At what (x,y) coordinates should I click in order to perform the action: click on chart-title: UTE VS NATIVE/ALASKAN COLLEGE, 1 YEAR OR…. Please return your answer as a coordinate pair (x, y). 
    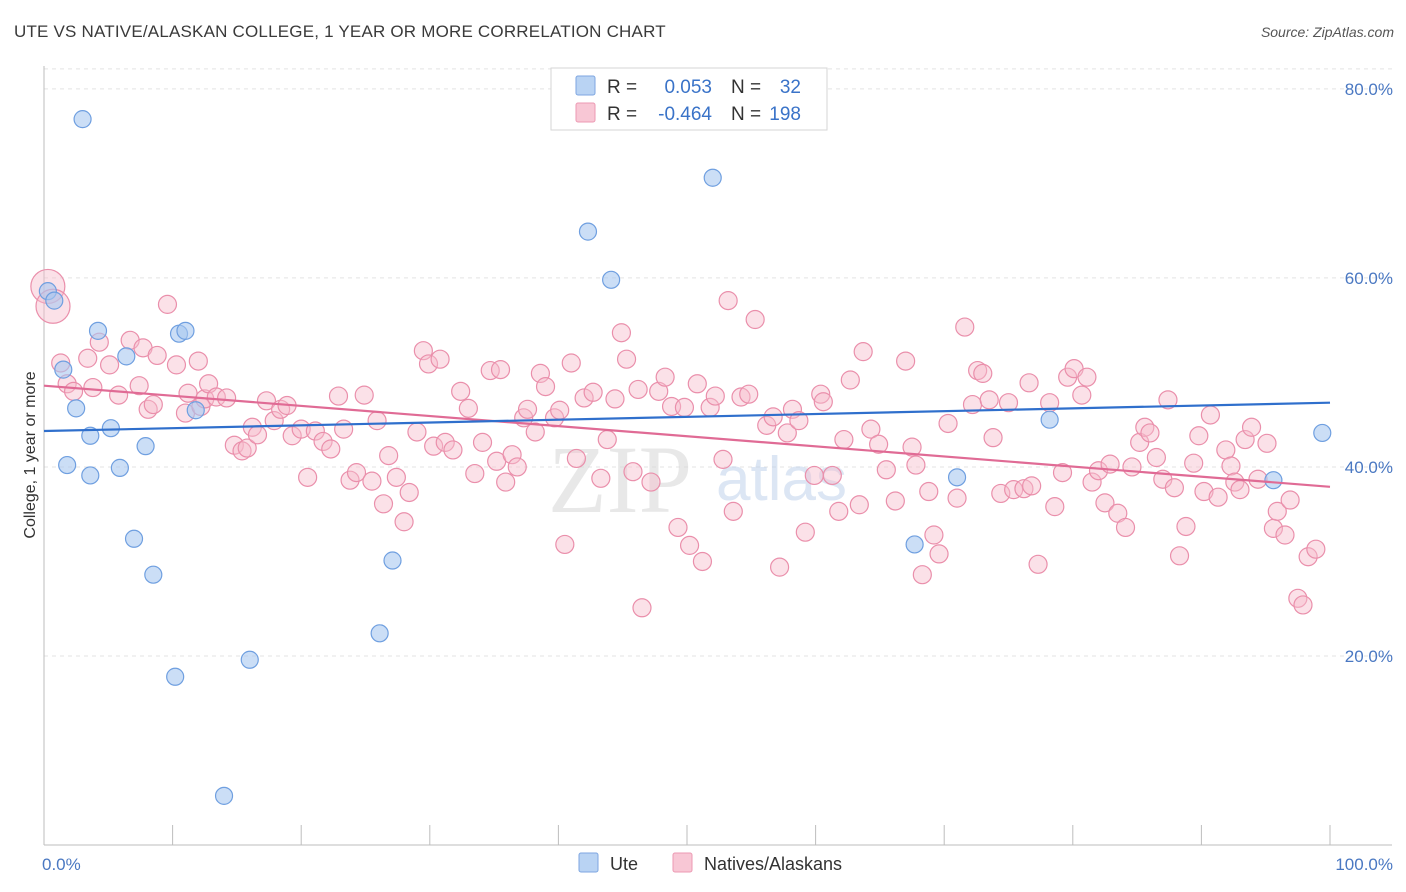
    Looking at the image, I should click on (340, 31).